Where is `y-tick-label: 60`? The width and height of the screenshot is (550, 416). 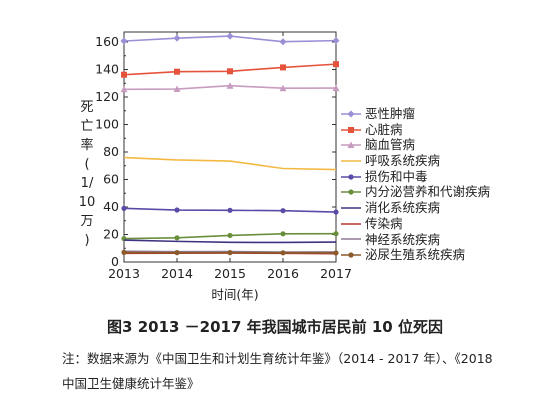
y-tick-label: 60 is located at coordinates (111, 179).